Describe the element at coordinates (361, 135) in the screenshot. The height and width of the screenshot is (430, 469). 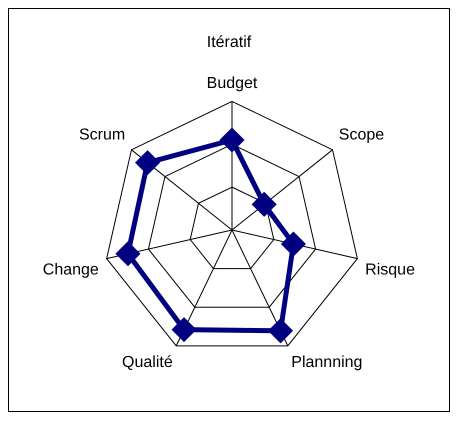
I see `spoke-label: Scope` at that location.